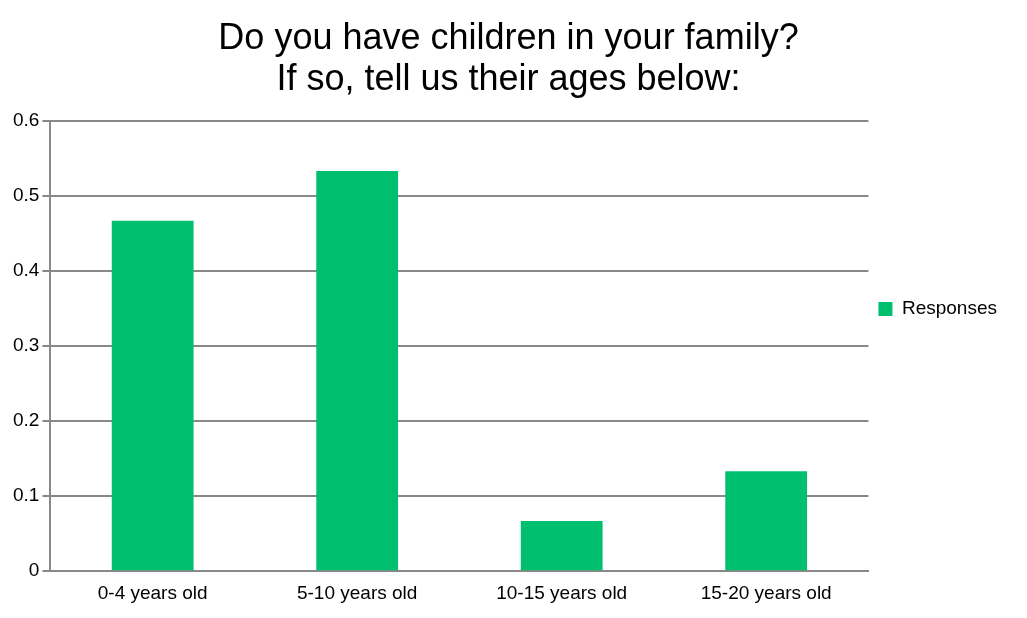 The width and height of the screenshot is (1027, 618). I want to click on y-tick-label: 0.3, so click(26, 345).